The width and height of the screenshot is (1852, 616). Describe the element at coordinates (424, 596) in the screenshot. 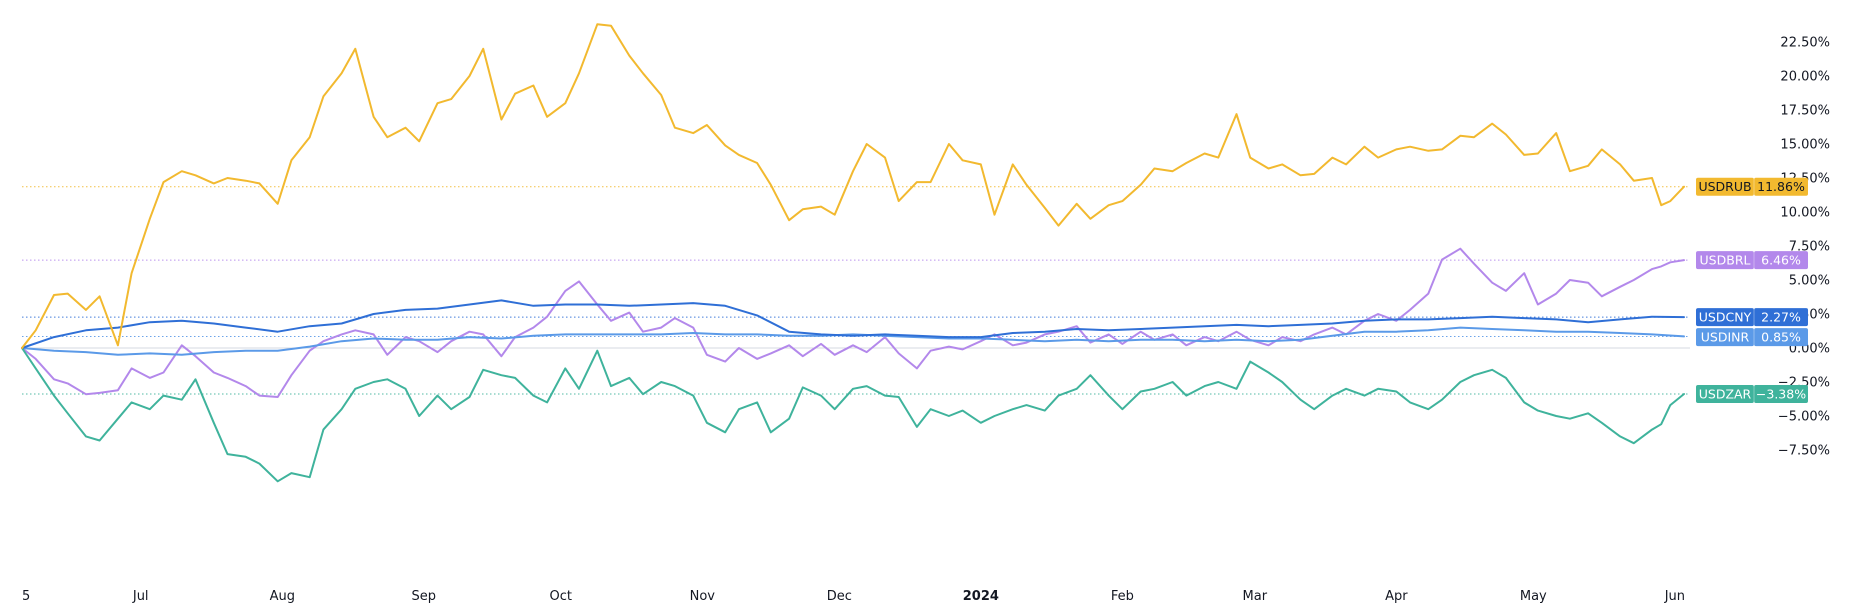

I see `x-tick-label: Sep` at that location.